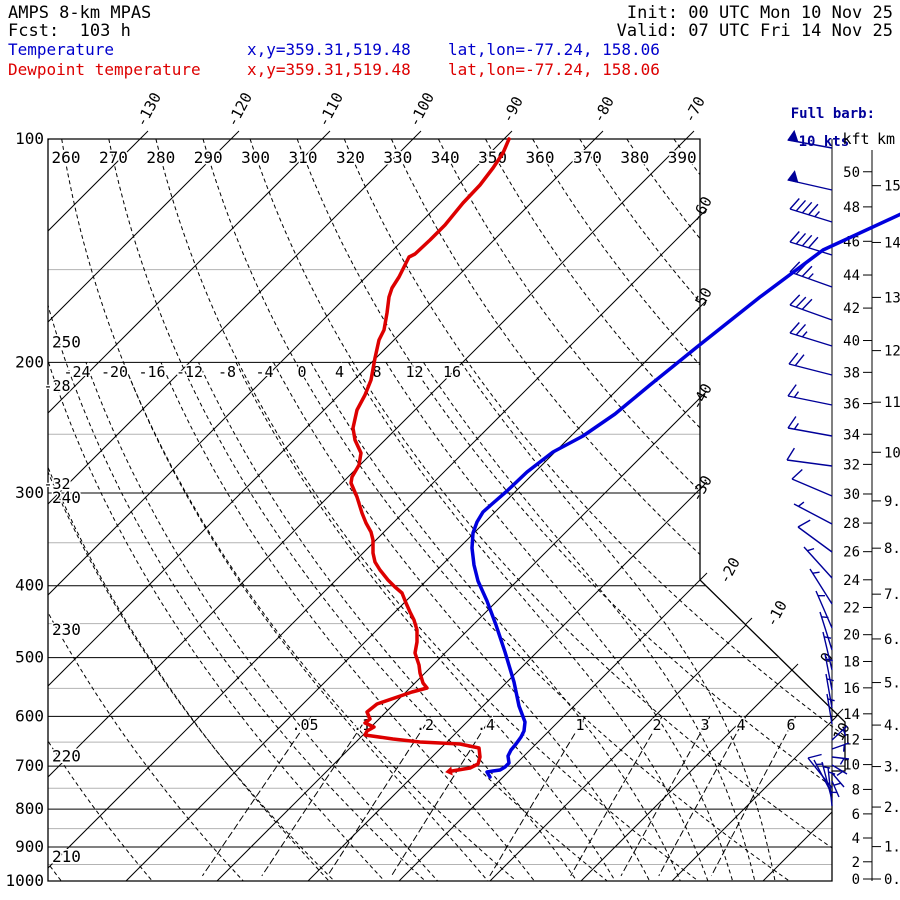  I want to click on theta-label-left: 220, so click(66, 756).